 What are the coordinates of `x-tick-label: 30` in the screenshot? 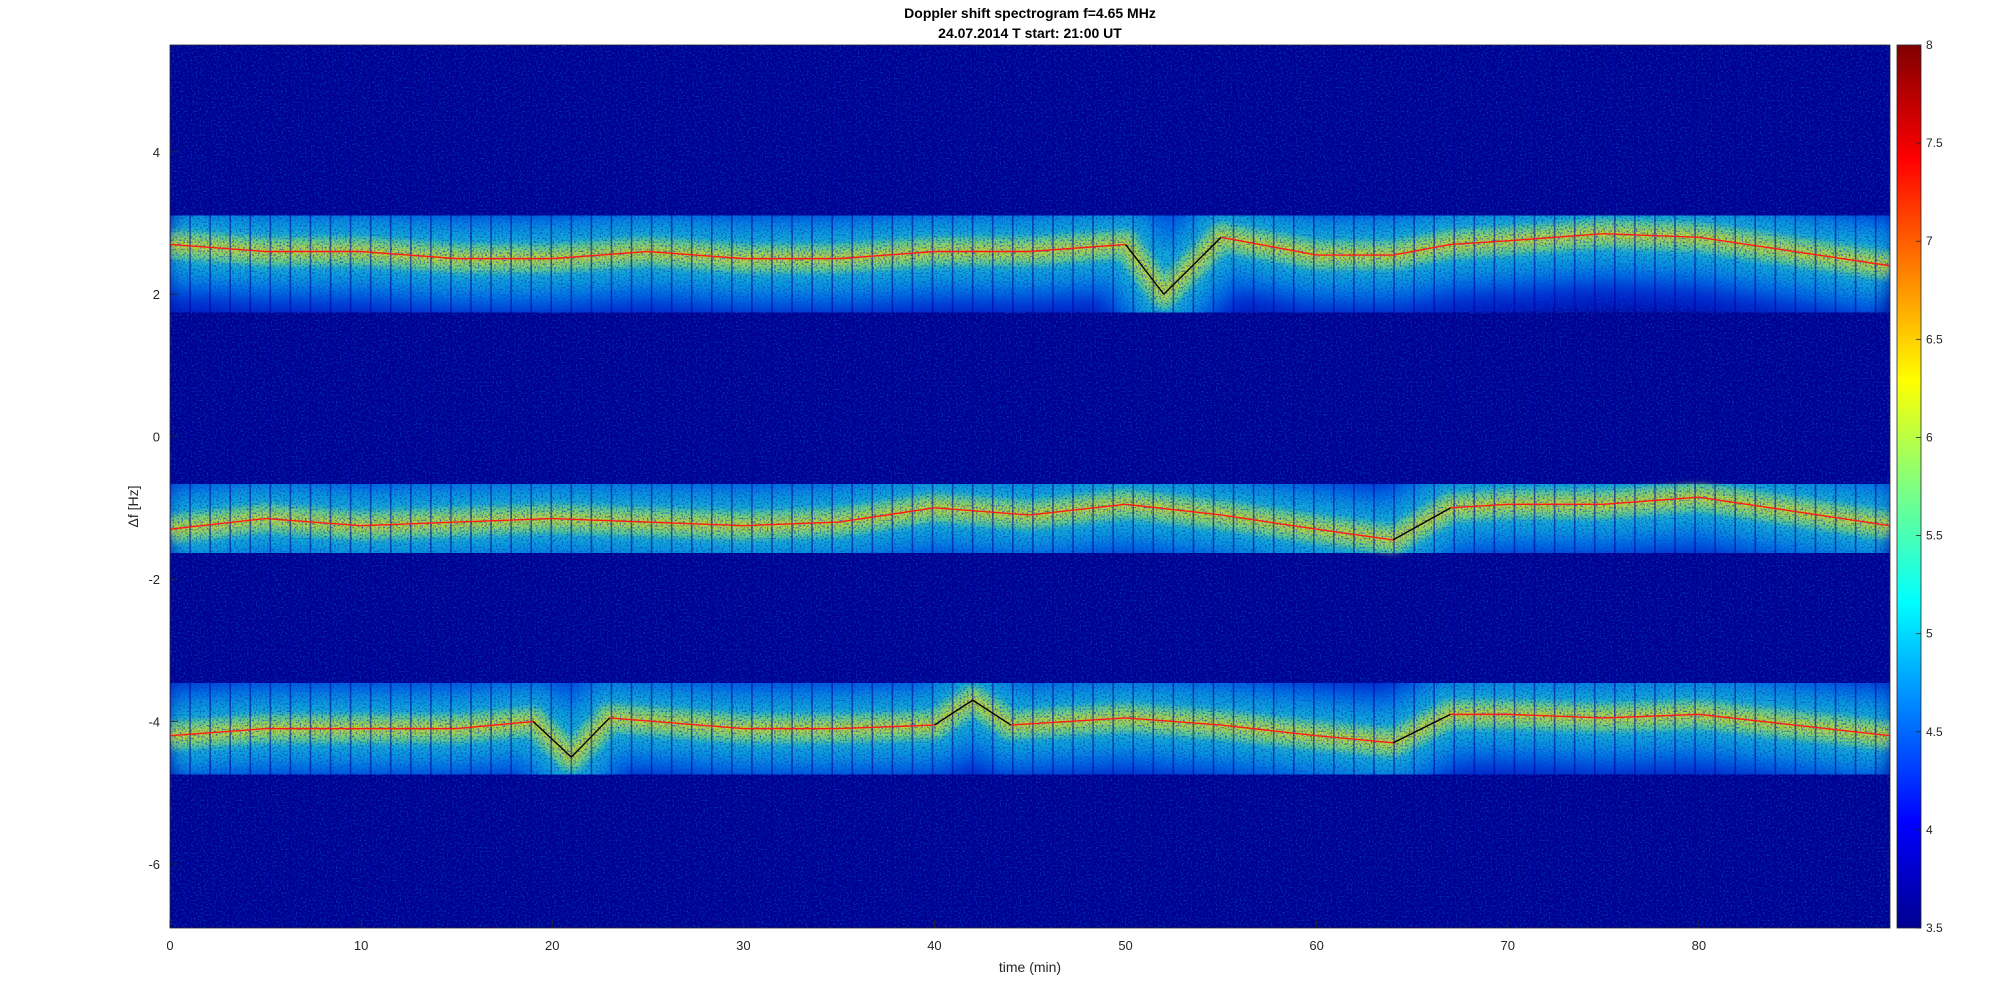 It's located at (743, 945).